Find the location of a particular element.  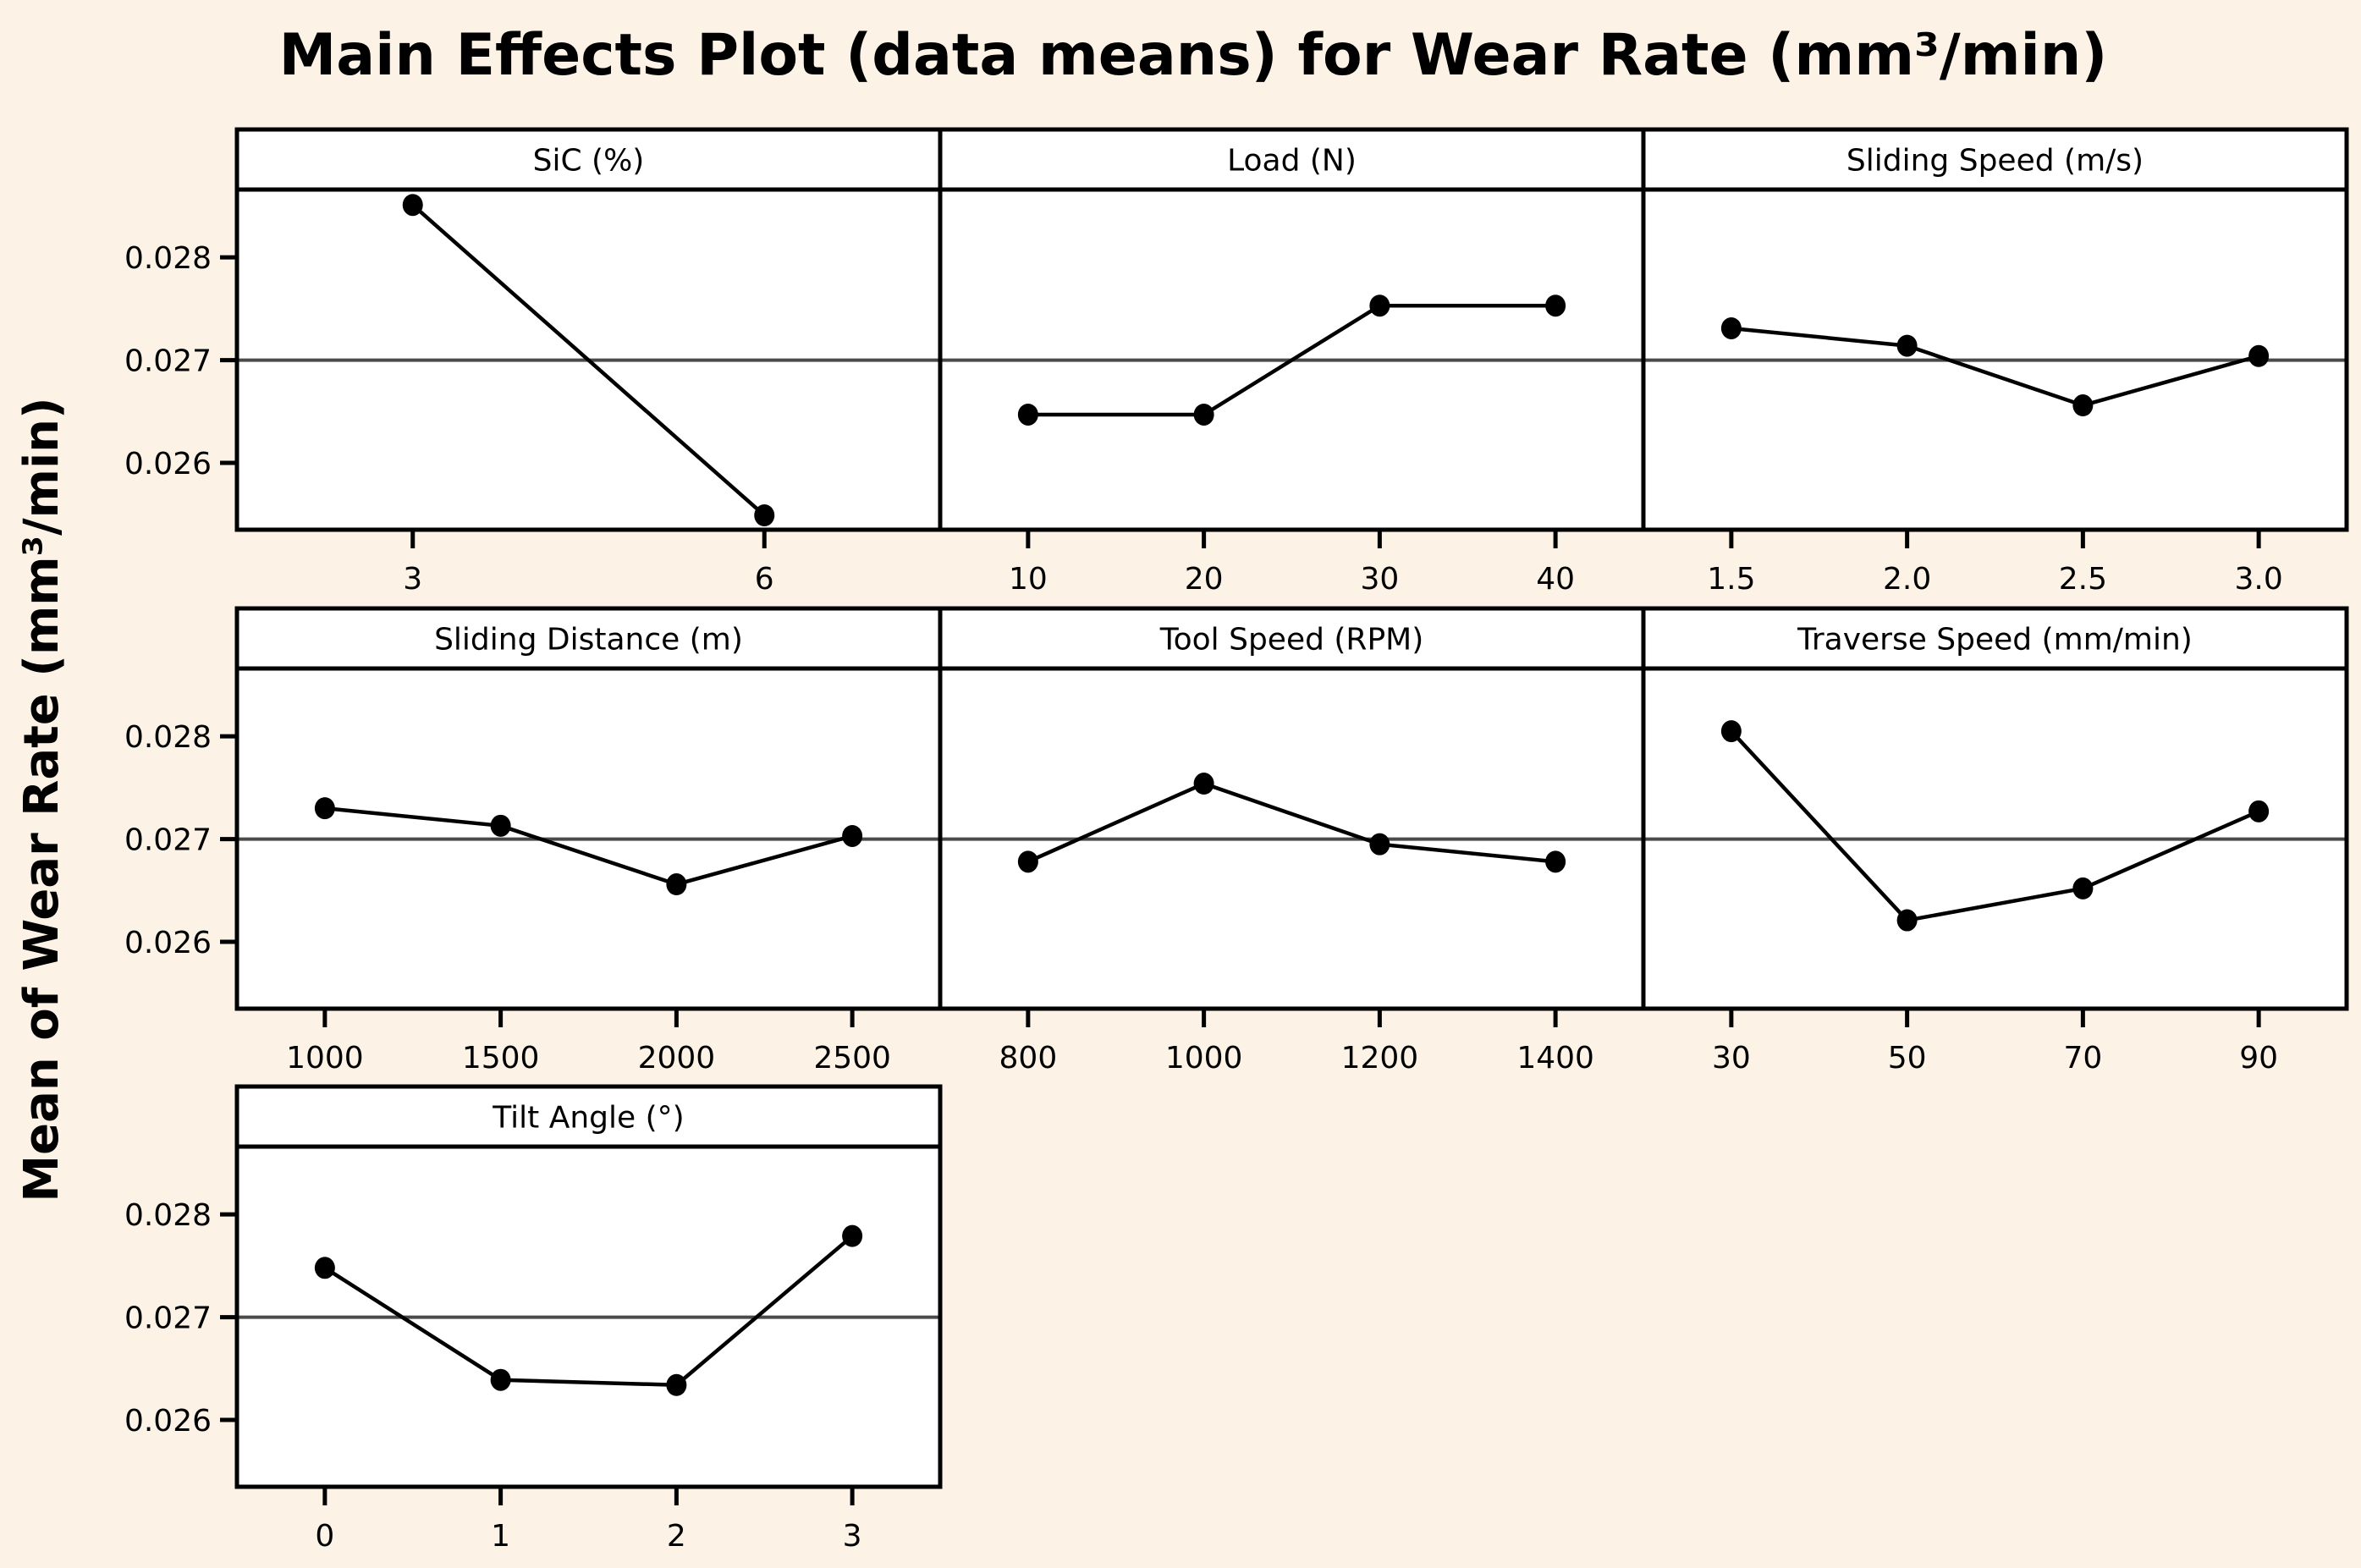

x-tick-label: 1.5 is located at coordinates (1731, 579).